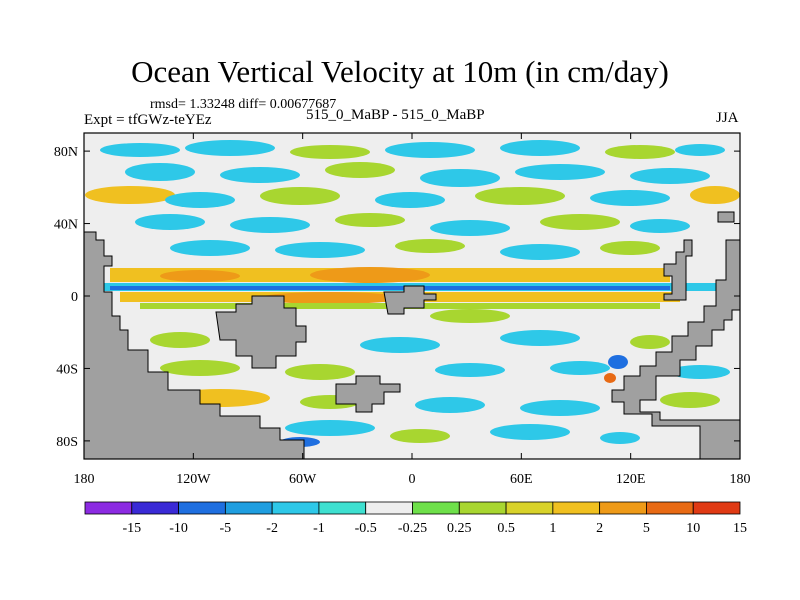 The image size is (800, 600). Describe the element at coordinates (740, 528) in the screenshot. I see `colorbar-level-label: 15` at that location.